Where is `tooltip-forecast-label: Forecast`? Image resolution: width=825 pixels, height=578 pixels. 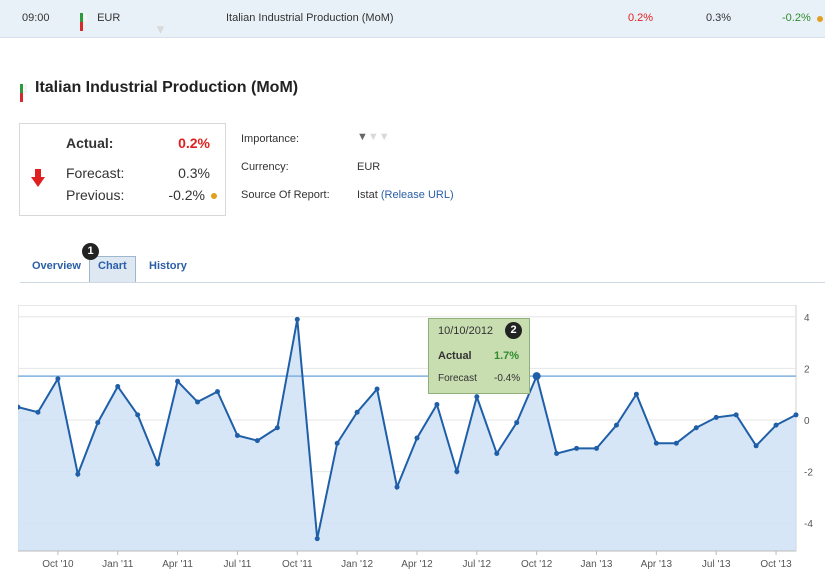
tooltip-forecast-label: Forecast is located at coordinates (457, 378).